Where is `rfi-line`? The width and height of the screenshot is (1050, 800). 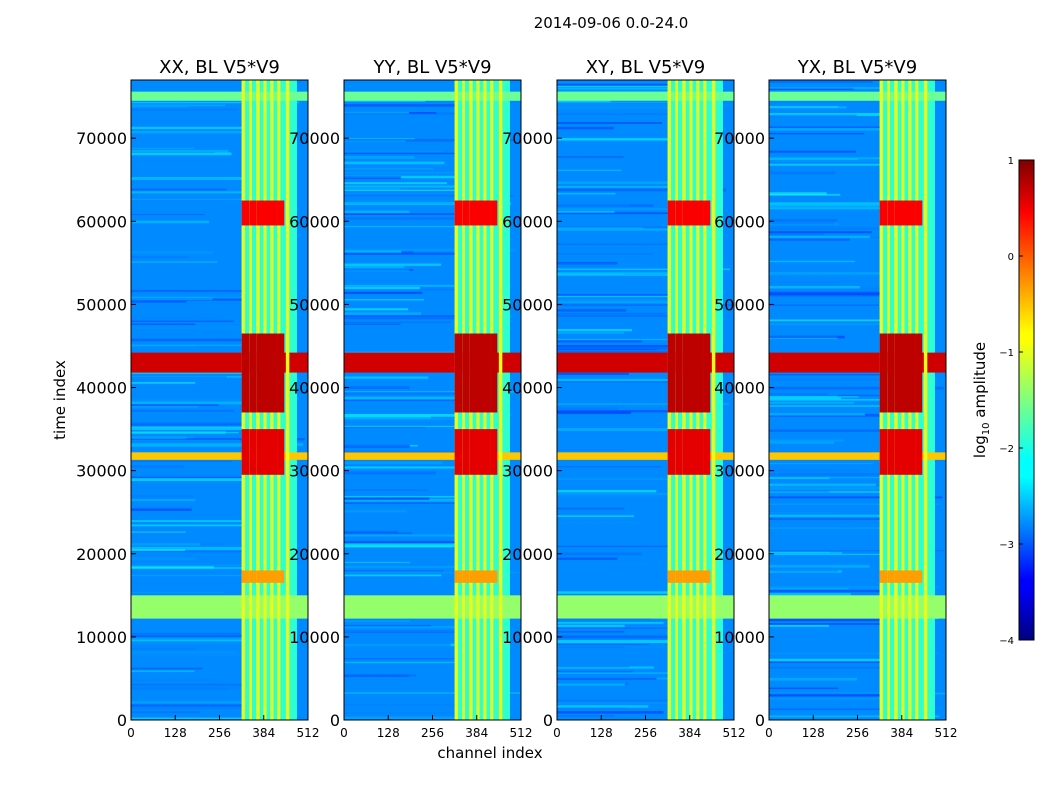
rfi-line is located at coordinates (287, 400).